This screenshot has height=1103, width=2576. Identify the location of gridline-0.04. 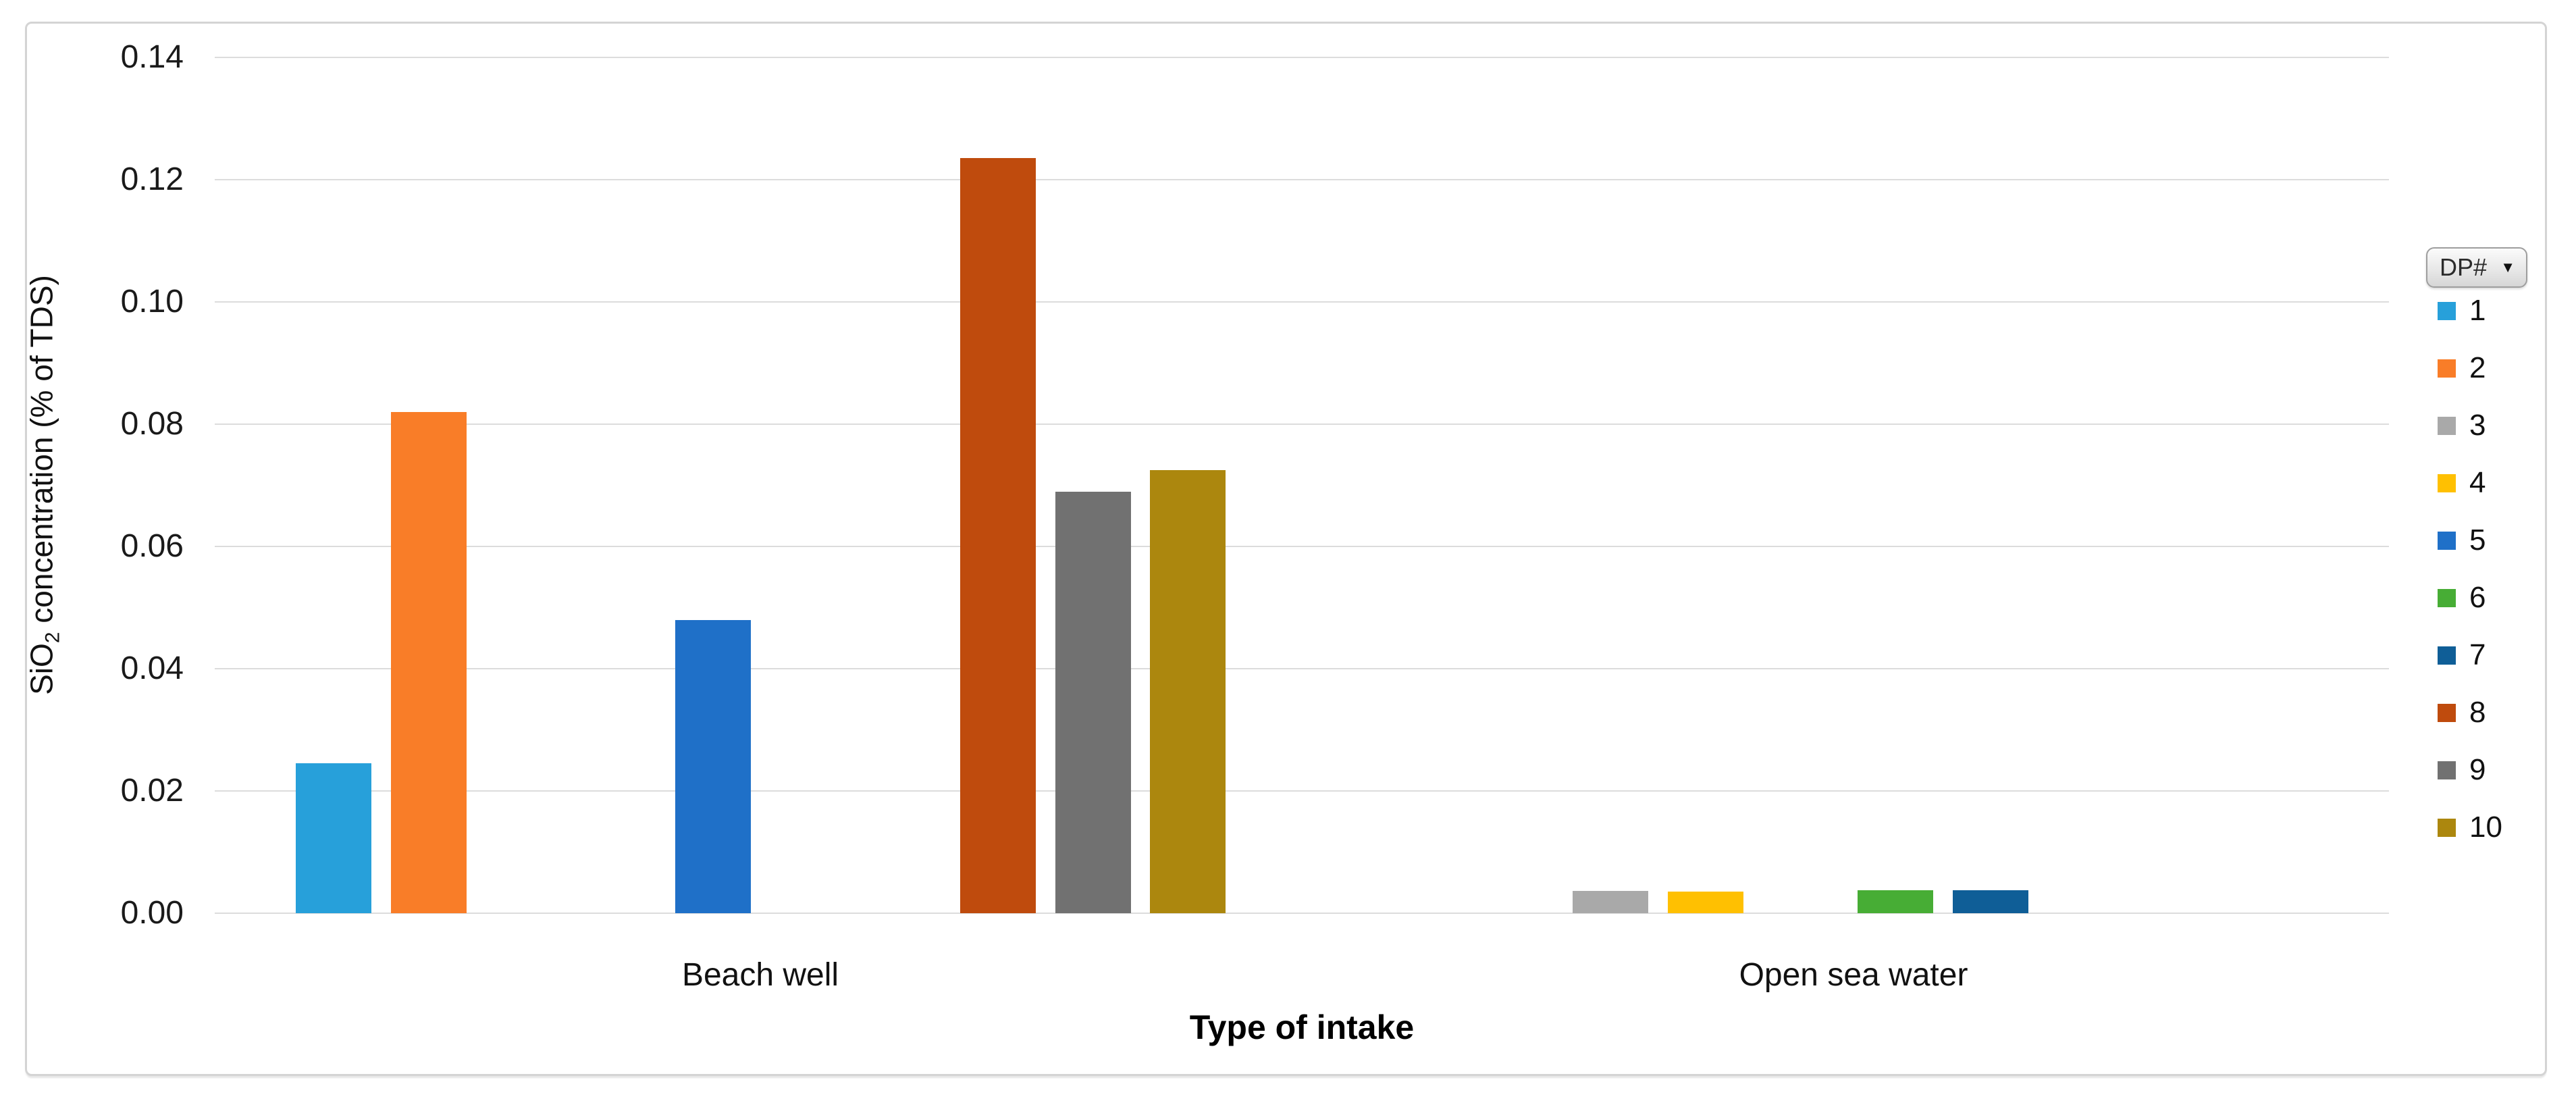
(1302, 668).